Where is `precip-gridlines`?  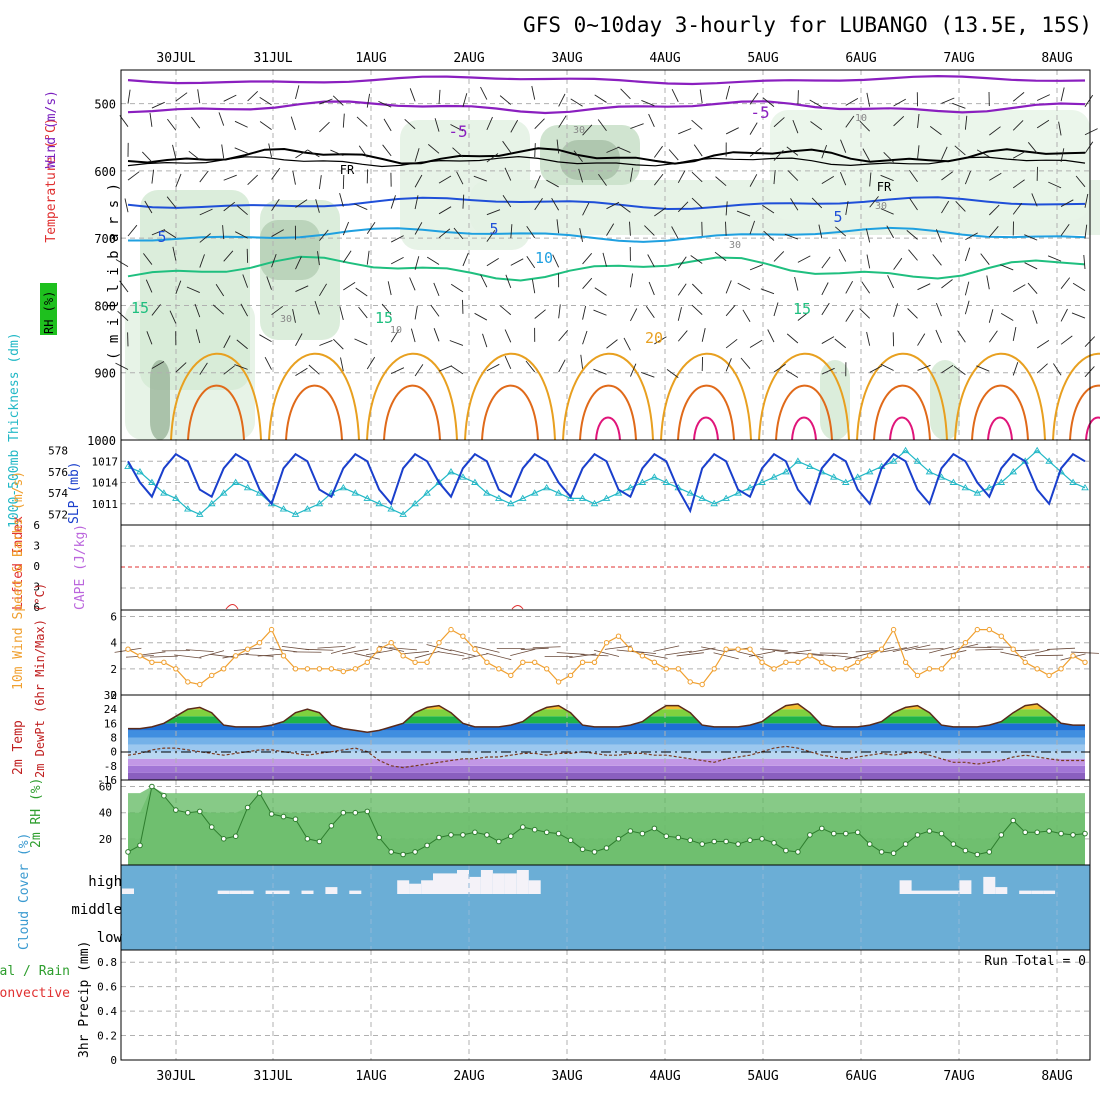
precip-gridlines is located at coordinates (605, 1005).